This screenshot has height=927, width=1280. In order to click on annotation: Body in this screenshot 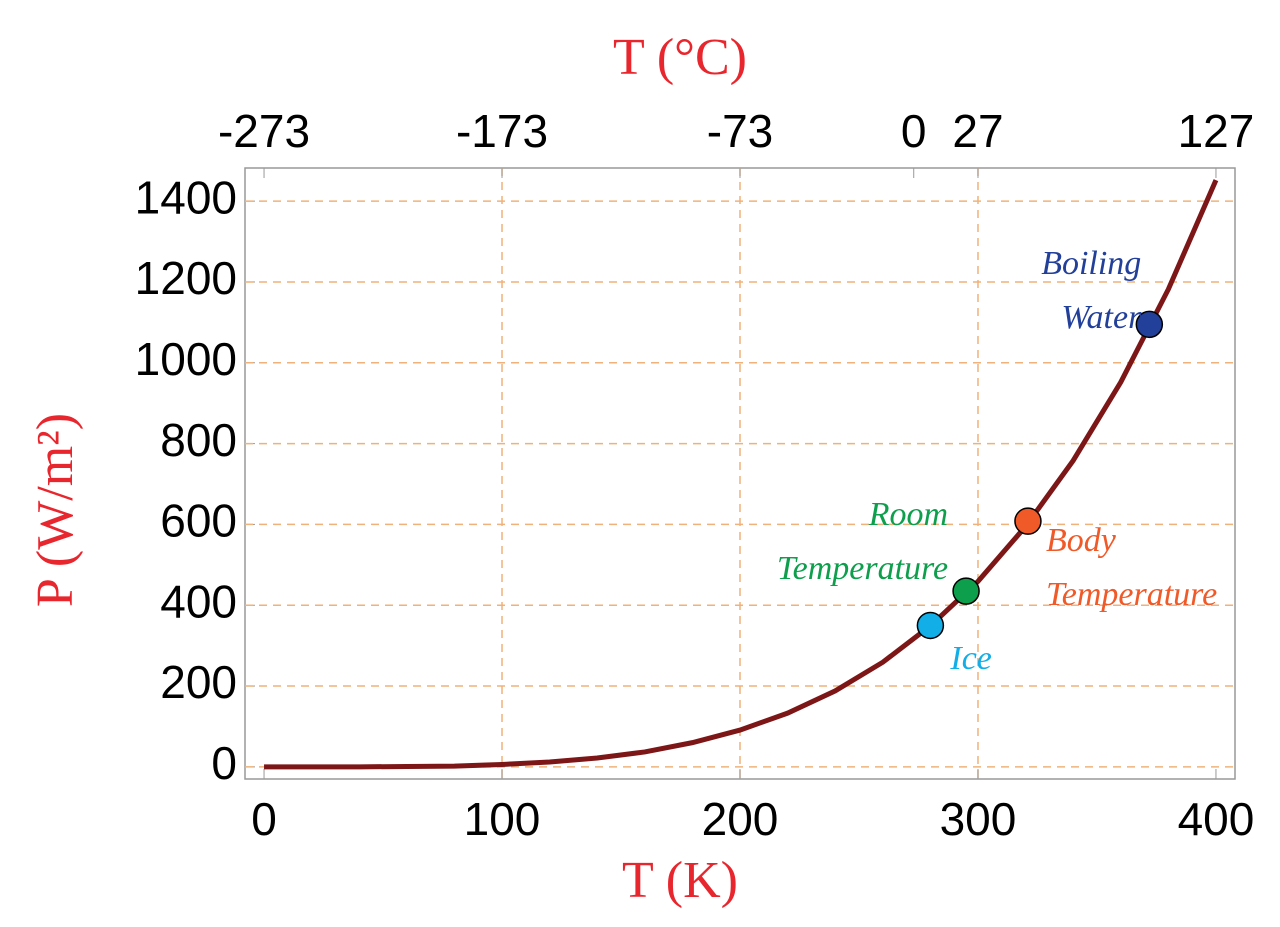, I will do `click(1081, 540)`.